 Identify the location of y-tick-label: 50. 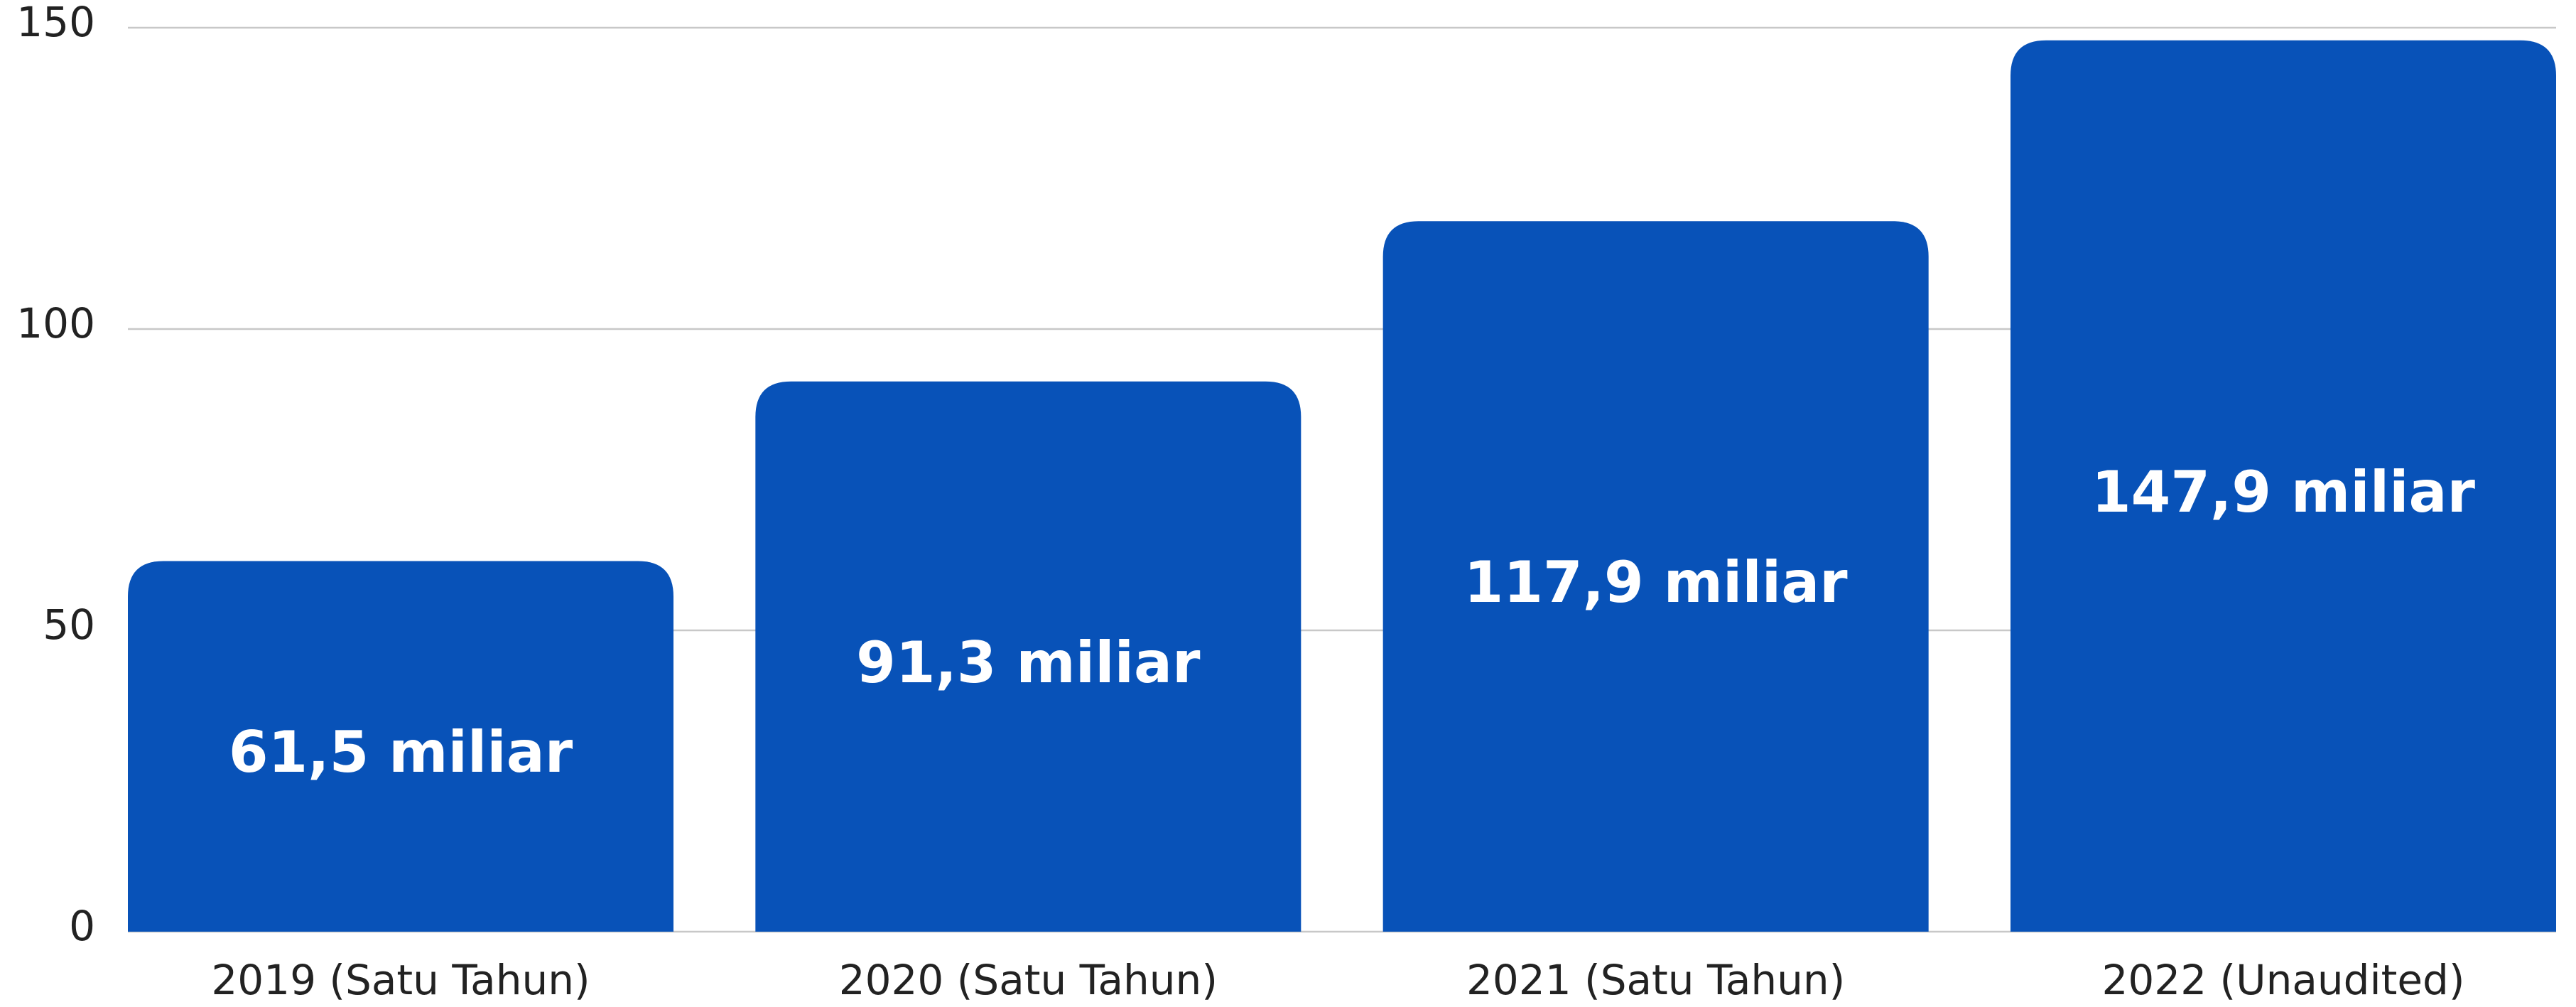
(69, 625).